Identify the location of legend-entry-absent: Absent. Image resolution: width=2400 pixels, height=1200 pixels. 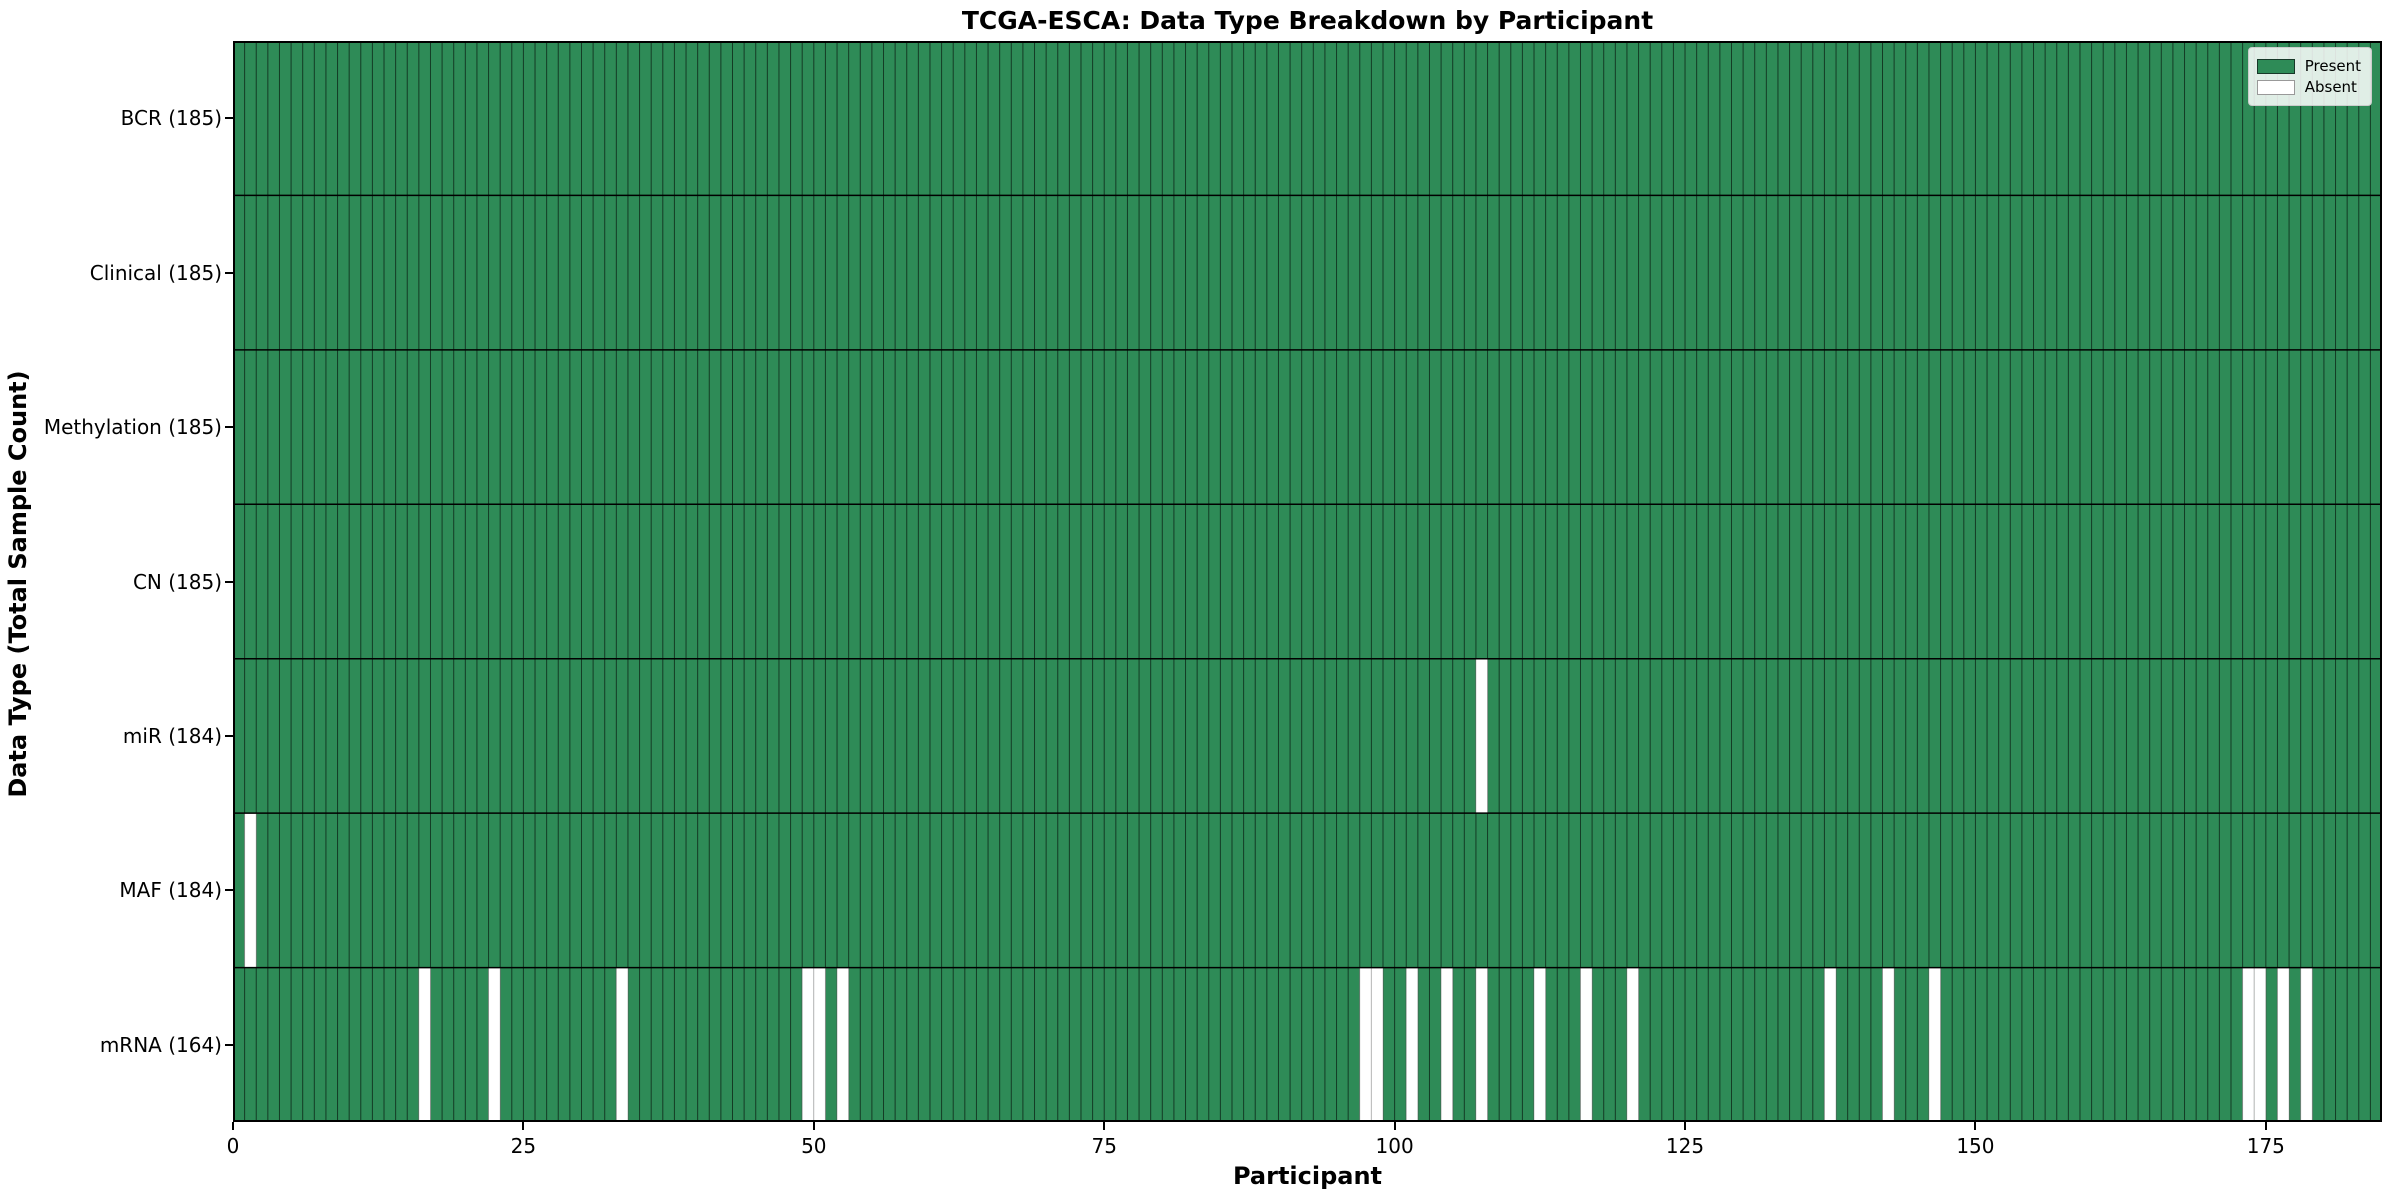
(2308, 87).